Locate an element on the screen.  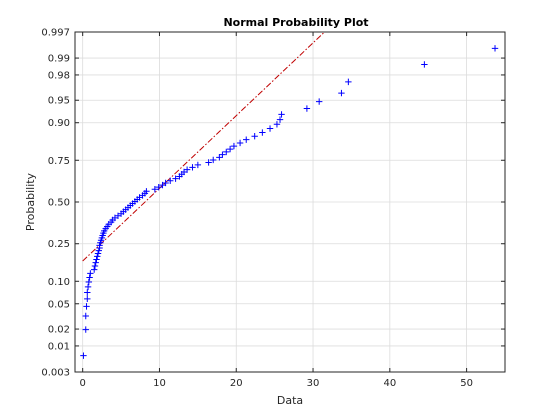
x-tick-label: 20 is located at coordinates (236, 383).